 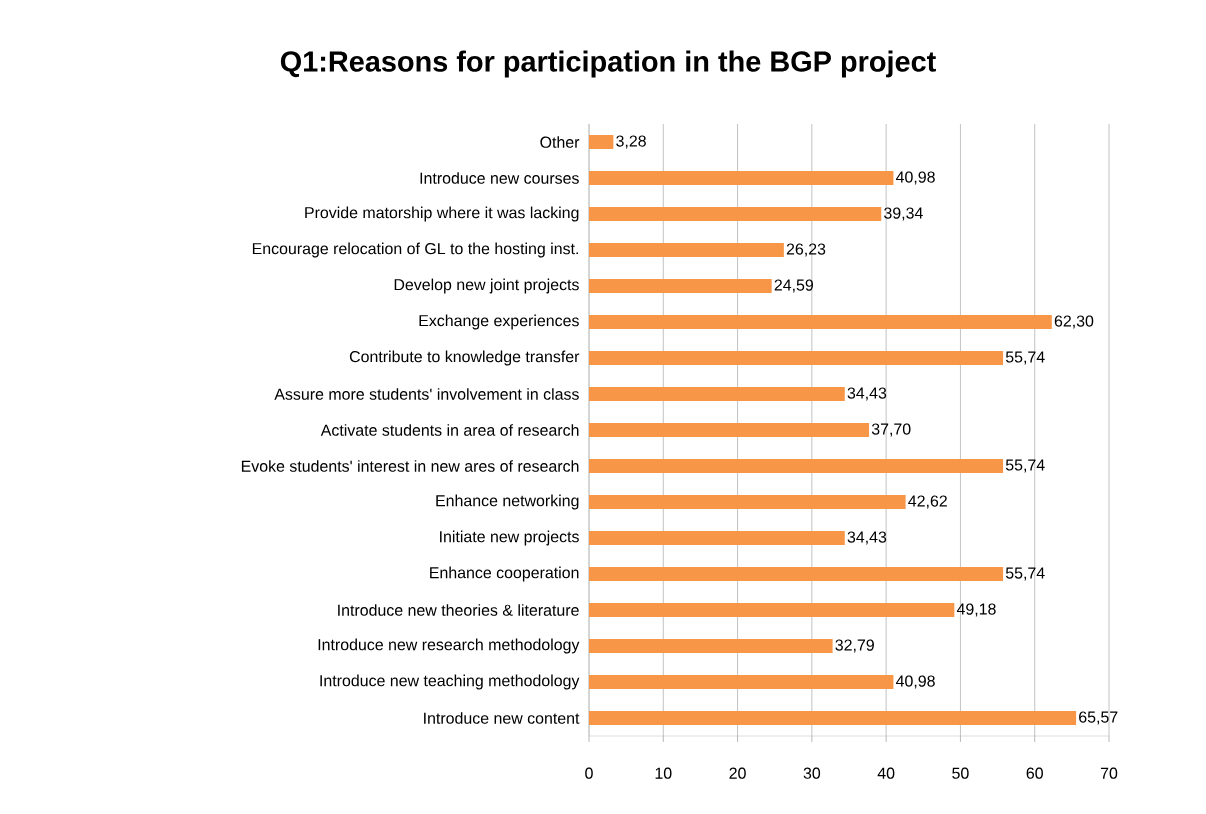 I want to click on data-label: 3,28, so click(x=631, y=142).